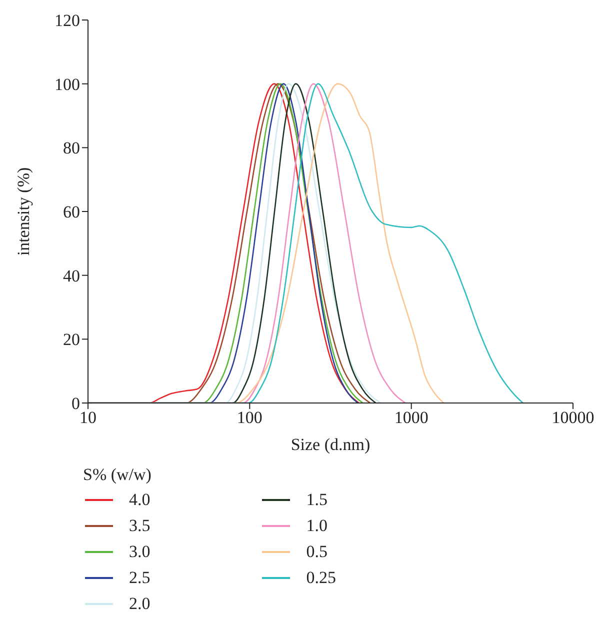  Describe the element at coordinates (139, 526) in the screenshot. I see `legend-label: 3.5` at that location.